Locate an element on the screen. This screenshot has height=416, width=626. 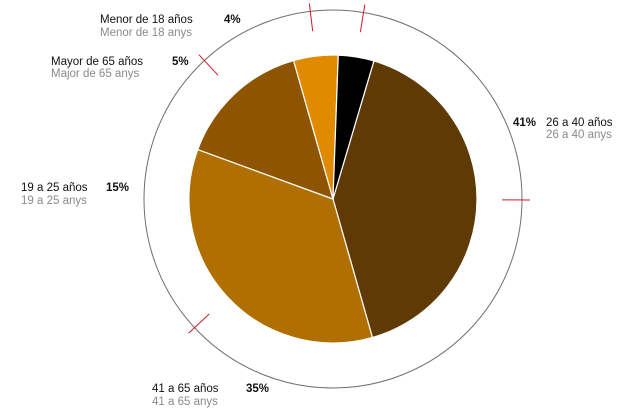
slice-sublabel-26-40: 26 a 40 anys is located at coordinates (579, 135).